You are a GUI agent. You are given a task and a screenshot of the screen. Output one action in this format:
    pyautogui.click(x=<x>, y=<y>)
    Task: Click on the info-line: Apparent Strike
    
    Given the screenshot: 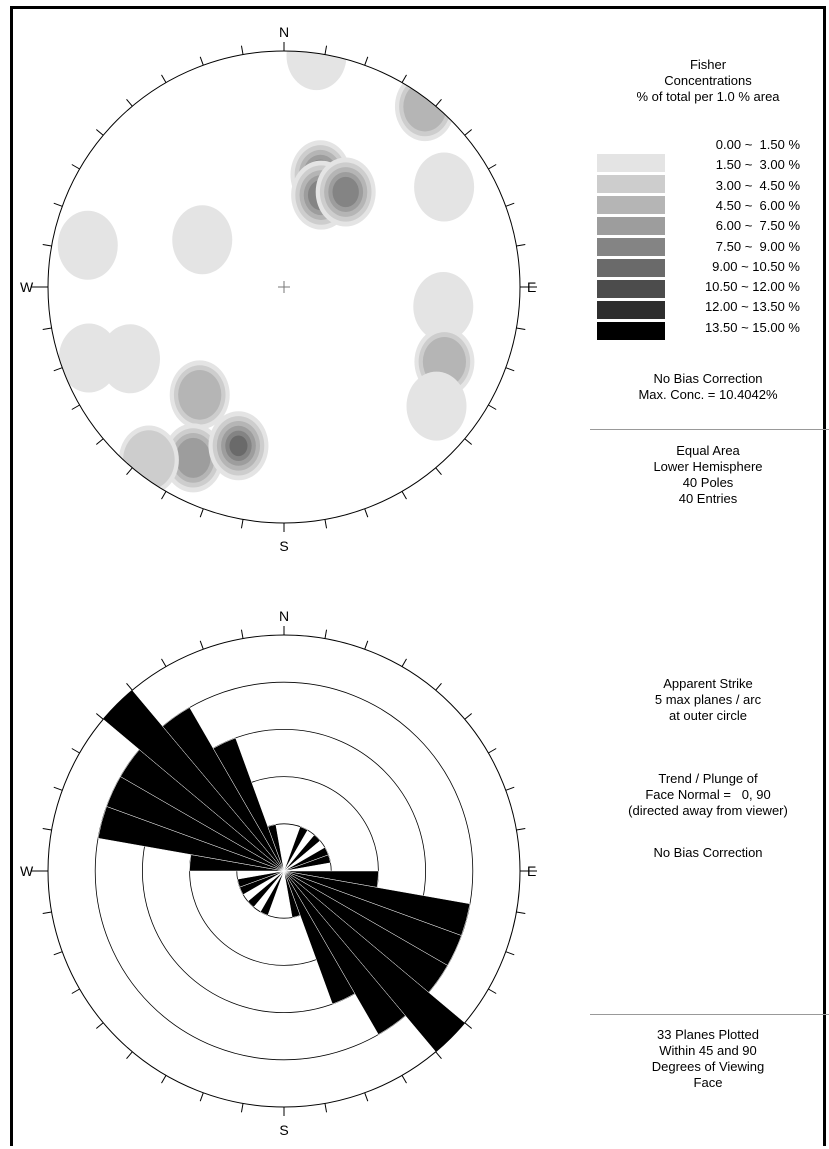 What is the action you would take?
    pyautogui.click(x=708, y=683)
    